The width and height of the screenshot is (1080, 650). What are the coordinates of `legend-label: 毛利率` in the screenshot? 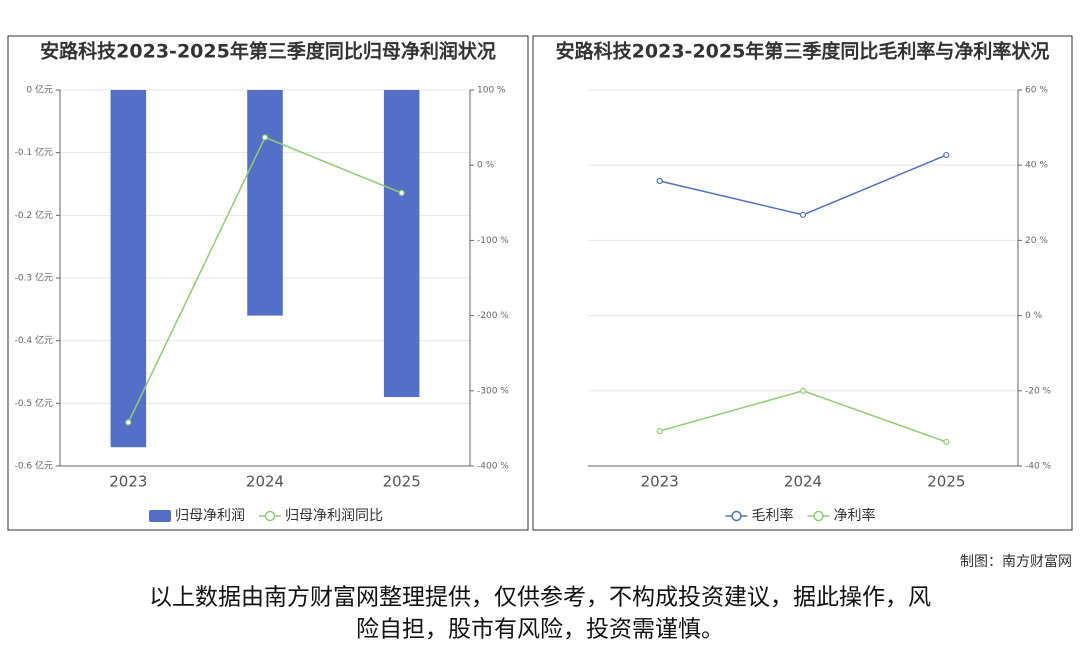 It's located at (773, 515).